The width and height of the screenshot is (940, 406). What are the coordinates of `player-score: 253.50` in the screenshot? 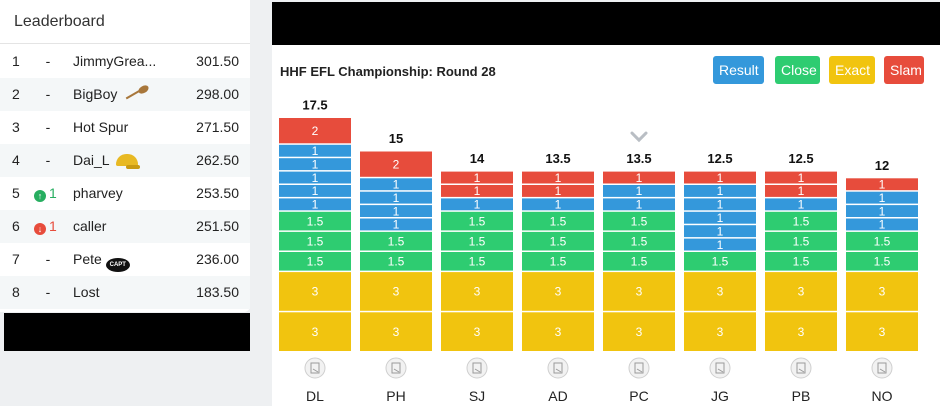 It's located at (217, 193).